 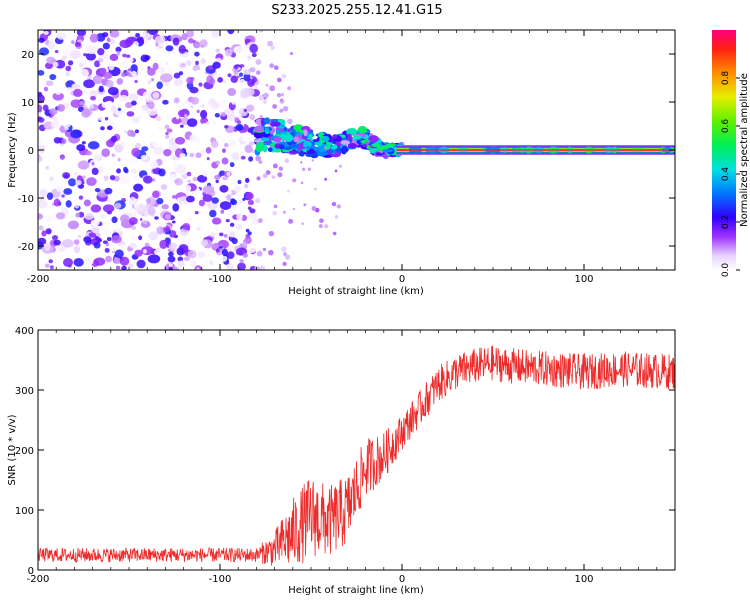 I want to click on heatmap-ytick-label: -20, so click(x=26, y=247).